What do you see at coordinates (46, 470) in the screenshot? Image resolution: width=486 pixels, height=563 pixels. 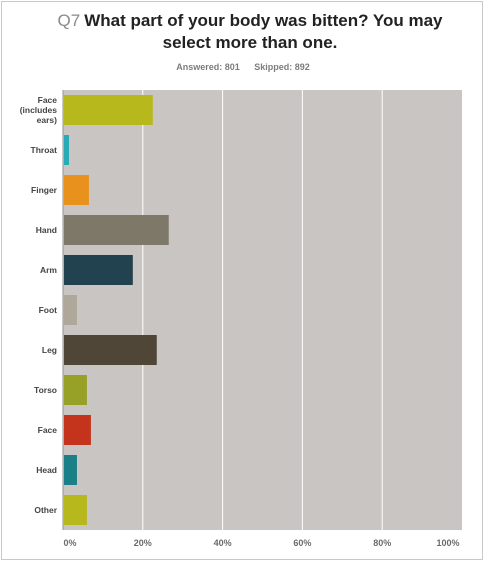 I see `category-label: Head` at bounding box center [46, 470].